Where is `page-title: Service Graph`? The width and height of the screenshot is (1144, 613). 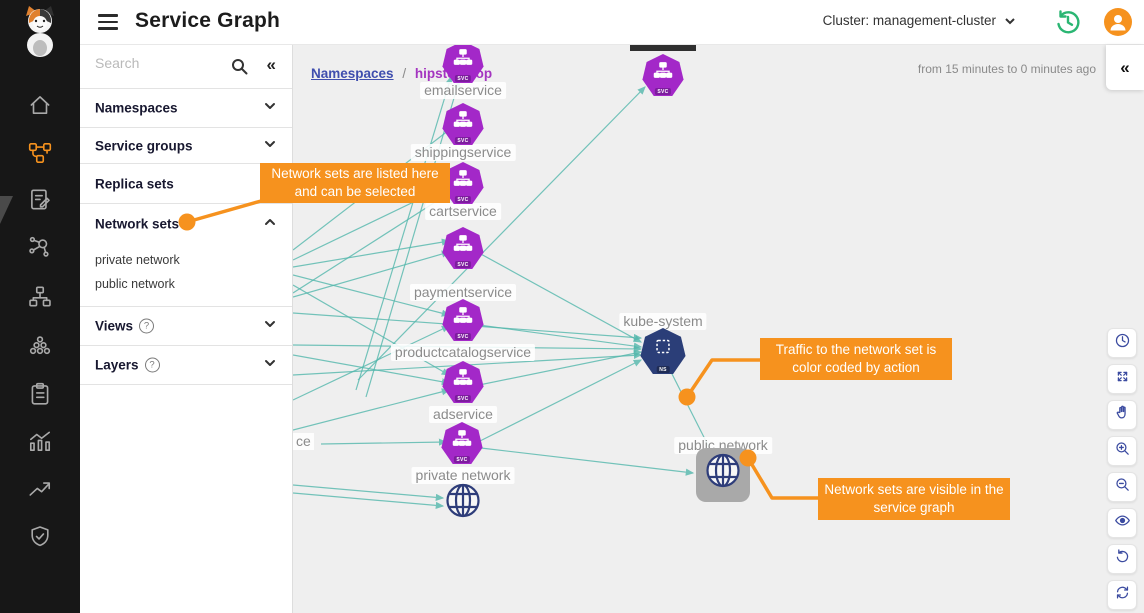
page-title: Service Graph is located at coordinates (208, 20).